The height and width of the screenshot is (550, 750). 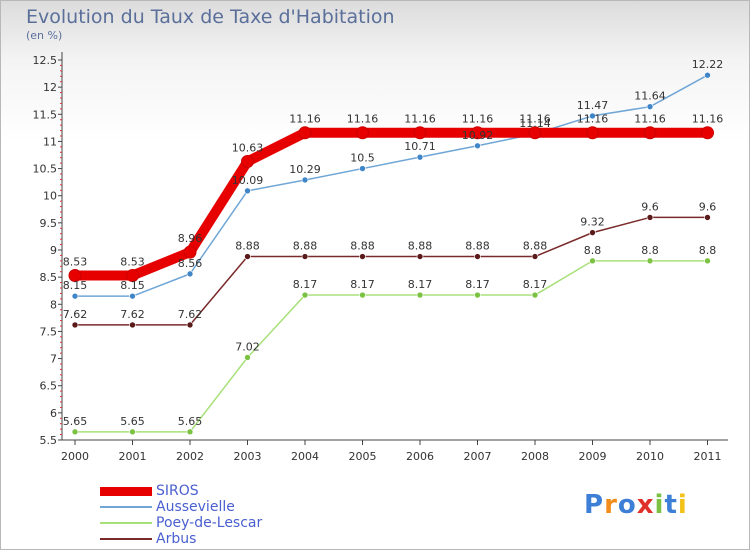 What do you see at coordinates (49, 331) in the screenshot?
I see `y-tick-label: 7.5` at bounding box center [49, 331].